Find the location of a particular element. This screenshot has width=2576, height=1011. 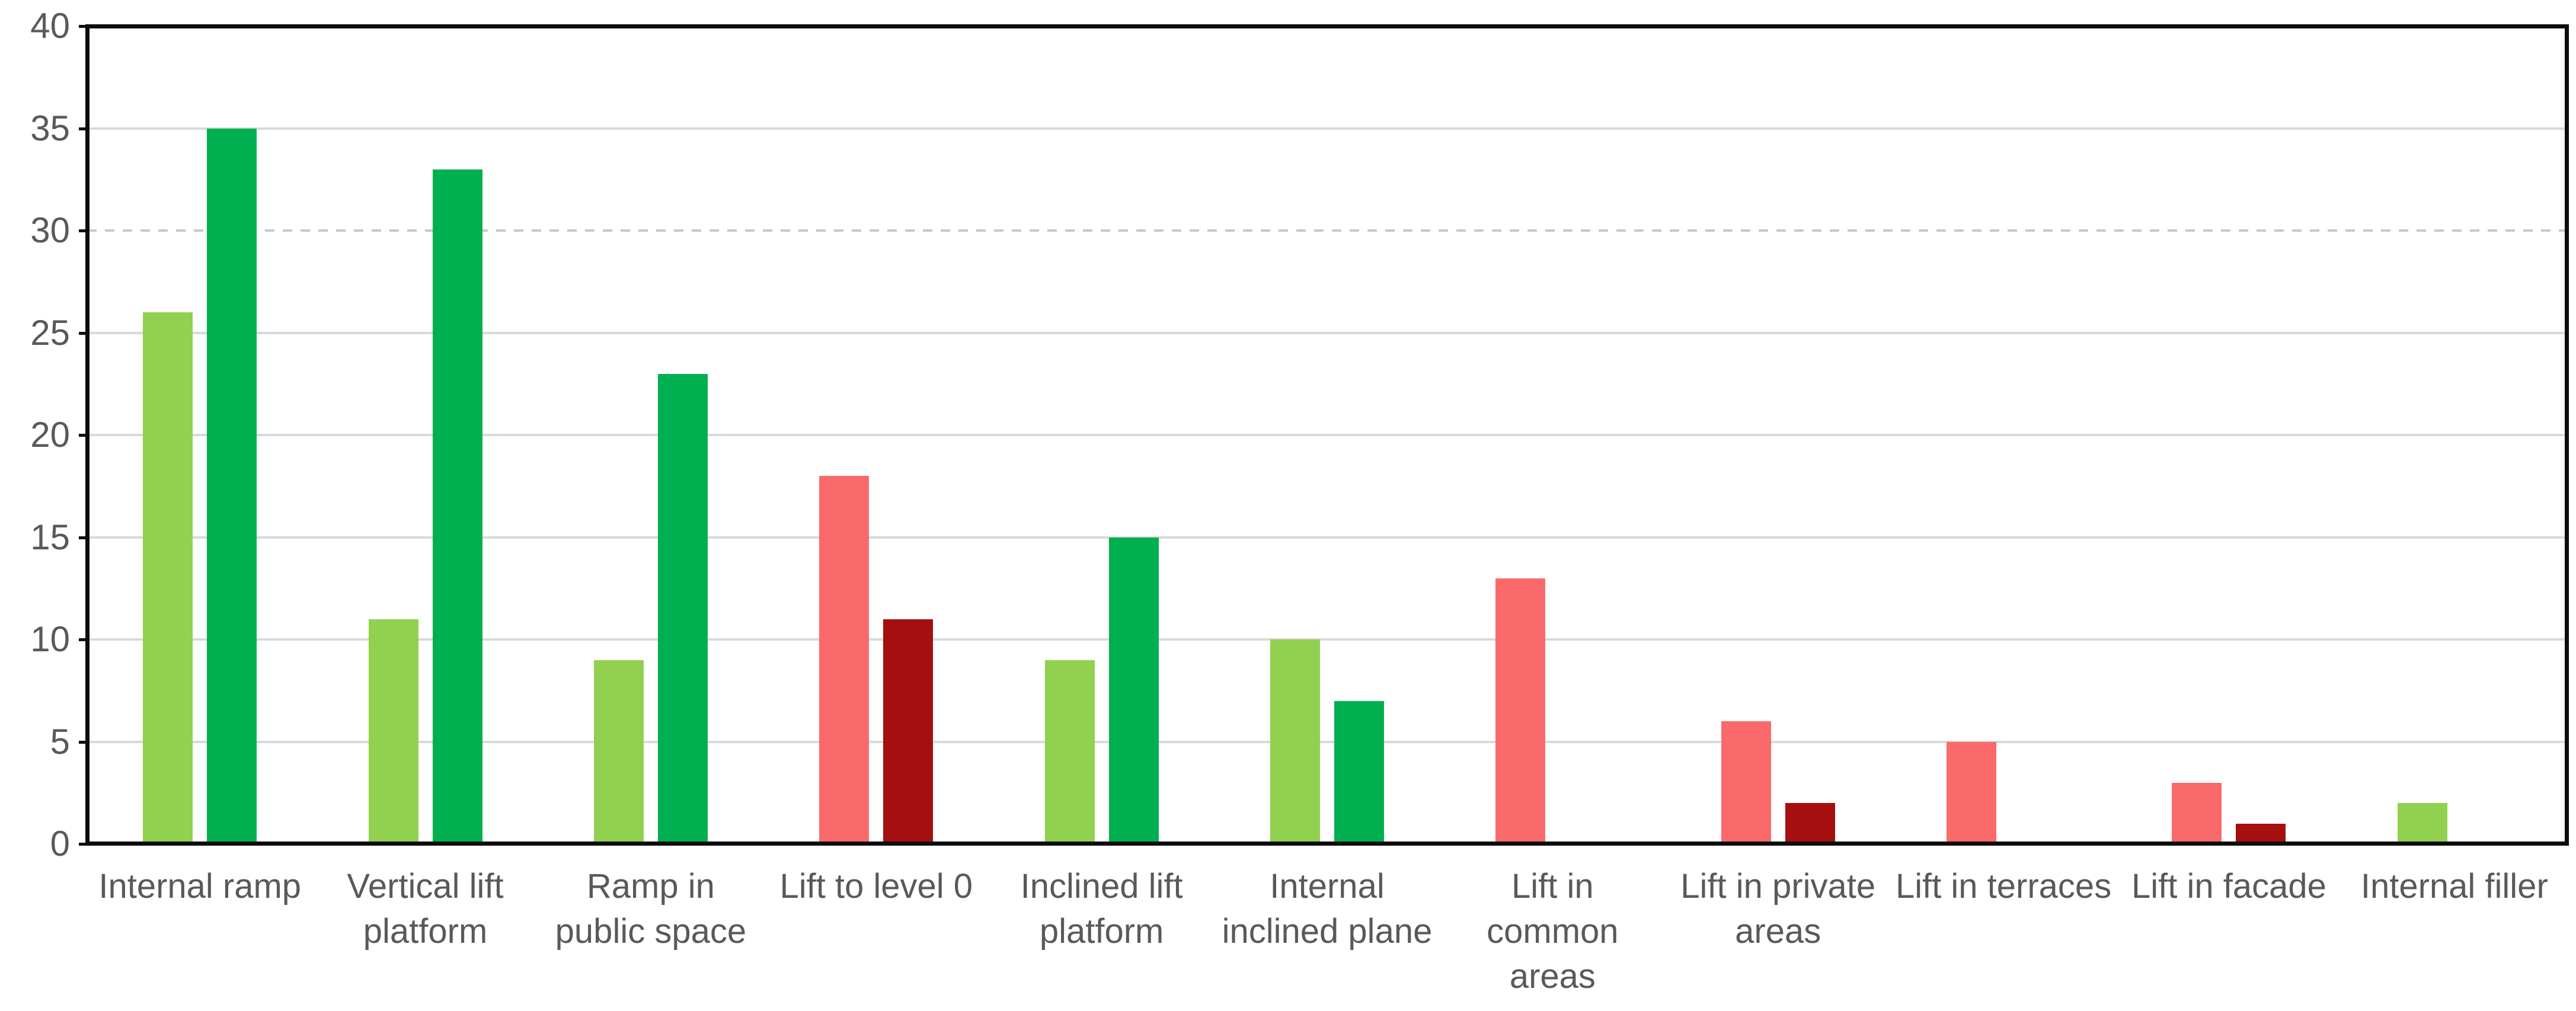

bar-lift-in-facade-series1 is located at coordinates (2197, 813).